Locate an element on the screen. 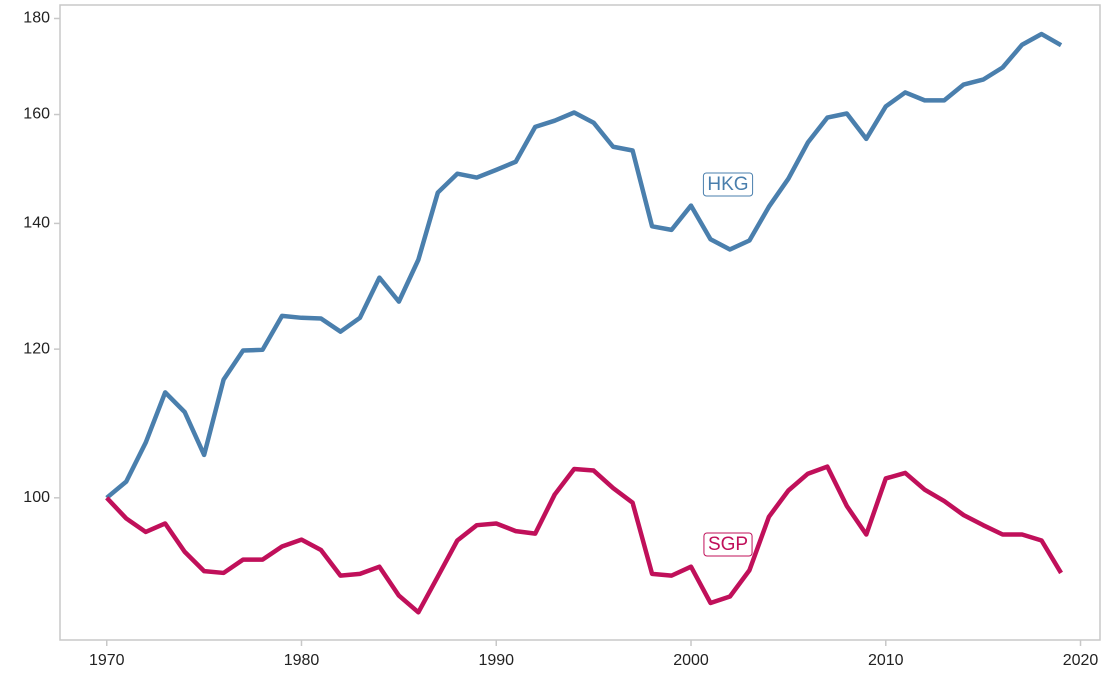  series-label: SGP is located at coordinates (728, 544).